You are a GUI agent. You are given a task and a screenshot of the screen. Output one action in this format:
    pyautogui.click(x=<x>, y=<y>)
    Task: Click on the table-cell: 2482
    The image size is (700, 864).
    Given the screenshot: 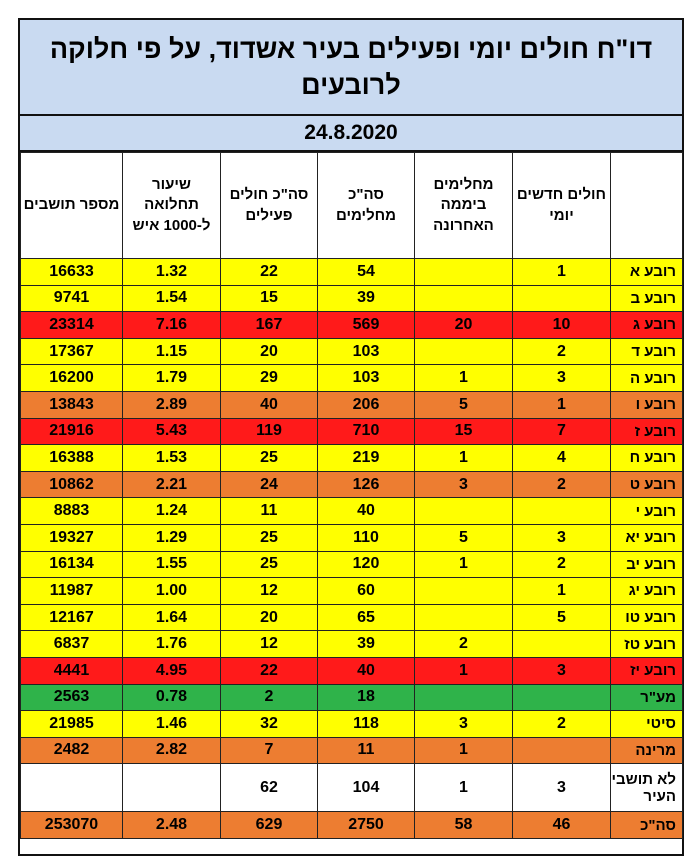 What is the action you would take?
    pyautogui.click(x=71, y=750)
    